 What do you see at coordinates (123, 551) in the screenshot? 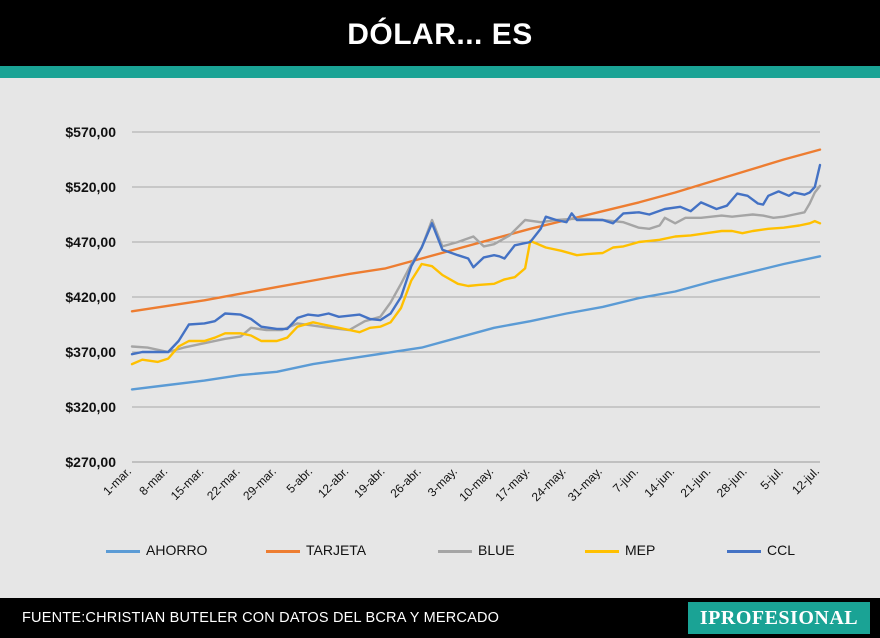
I see `legend-swatch-ahorro` at bounding box center [123, 551].